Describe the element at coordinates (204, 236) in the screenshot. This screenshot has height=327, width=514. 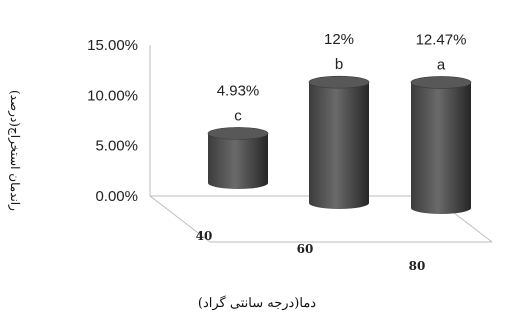
I see `x-tick-label: 40` at that location.